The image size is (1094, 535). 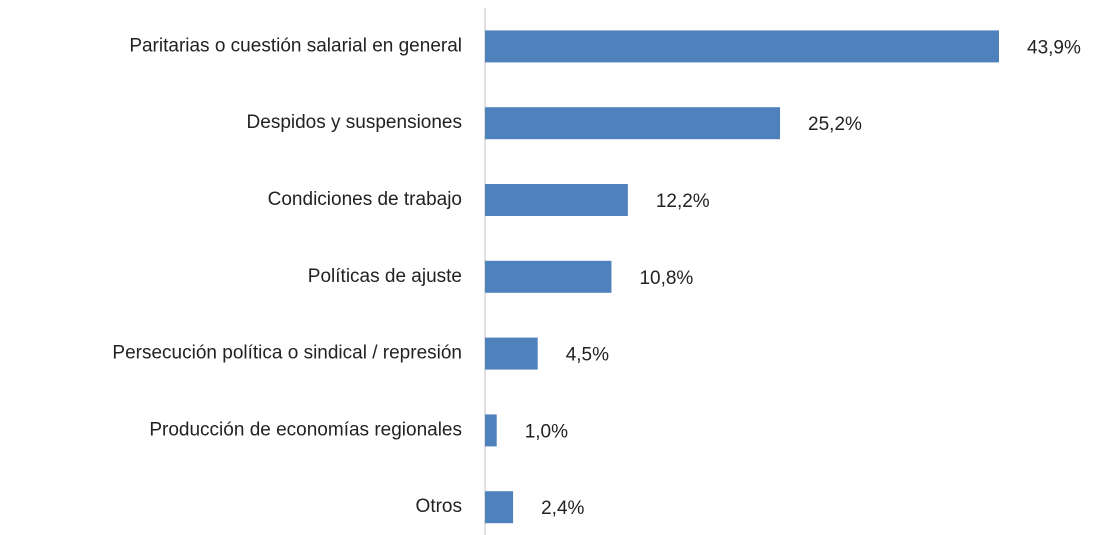 What do you see at coordinates (439, 506) in the screenshot?
I see `category-label: Otros` at bounding box center [439, 506].